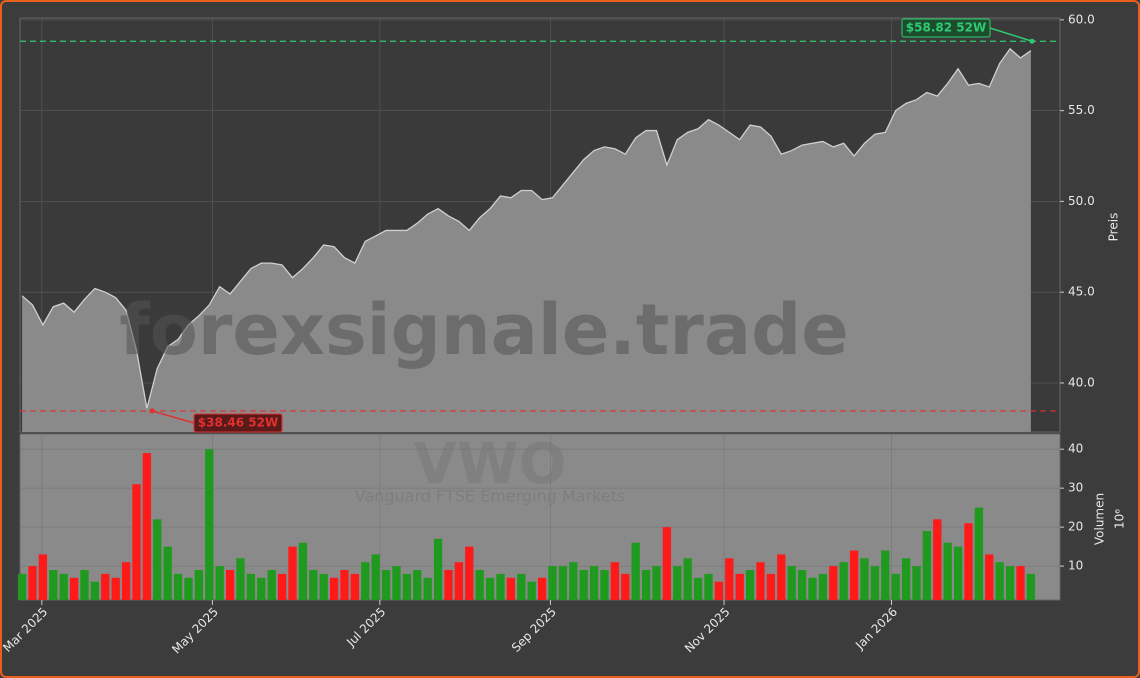 The image size is (1140, 678). Describe the element at coordinates (1075, 527) in the screenshot. I see `y-tick-label: 20` at that location.